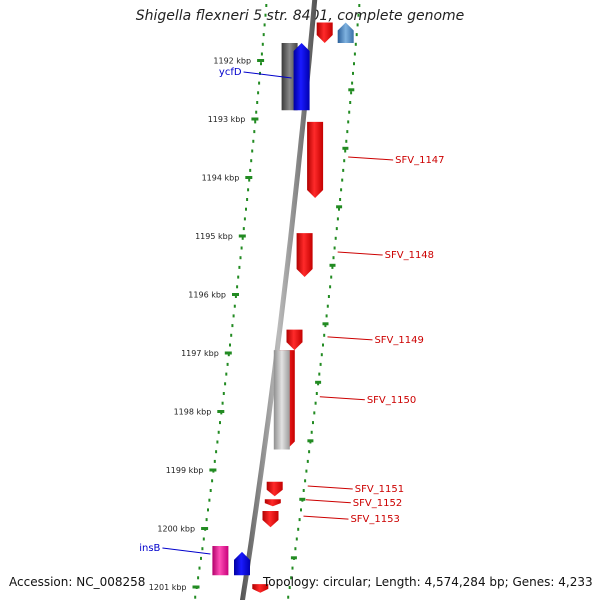 The width and height of the screenshot is (600, 600). I want to click on kbp-label: 1200 kbp, so click(176, 529).